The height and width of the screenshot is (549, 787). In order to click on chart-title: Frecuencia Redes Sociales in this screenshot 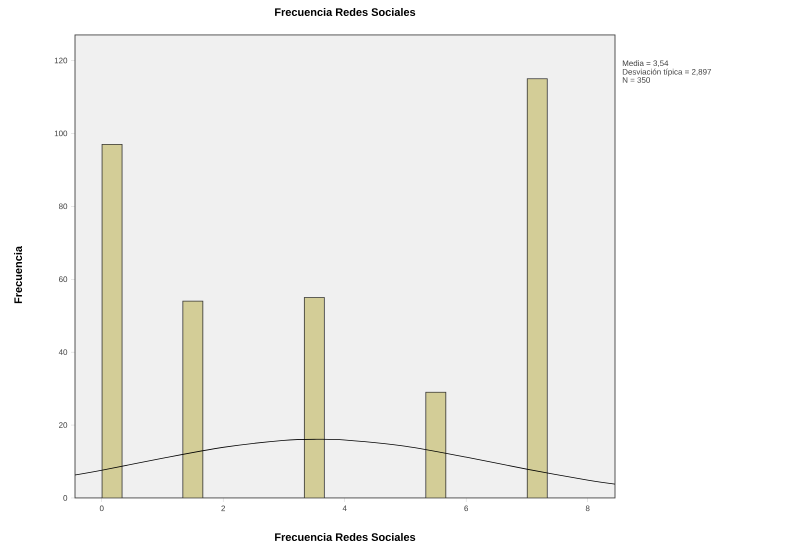, I will do `click(345, 12)`.